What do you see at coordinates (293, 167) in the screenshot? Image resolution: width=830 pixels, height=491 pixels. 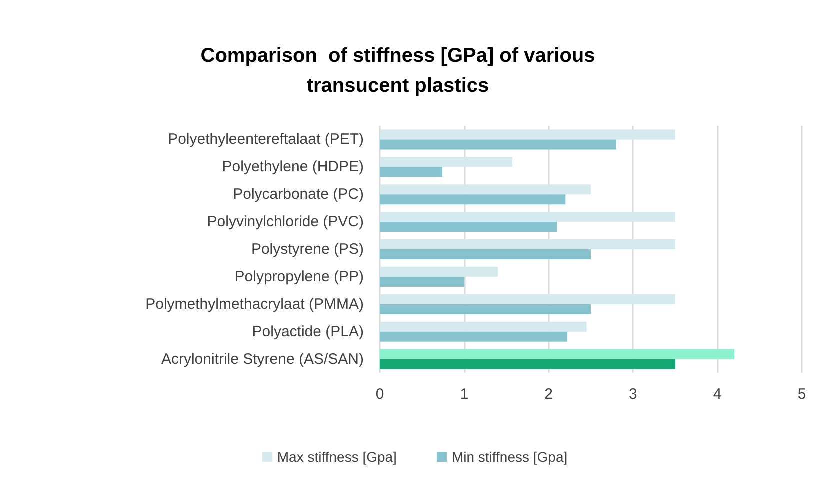 I see `y-tick-label: Polyethylene (HDPE)` at bounding box center [293, 167].